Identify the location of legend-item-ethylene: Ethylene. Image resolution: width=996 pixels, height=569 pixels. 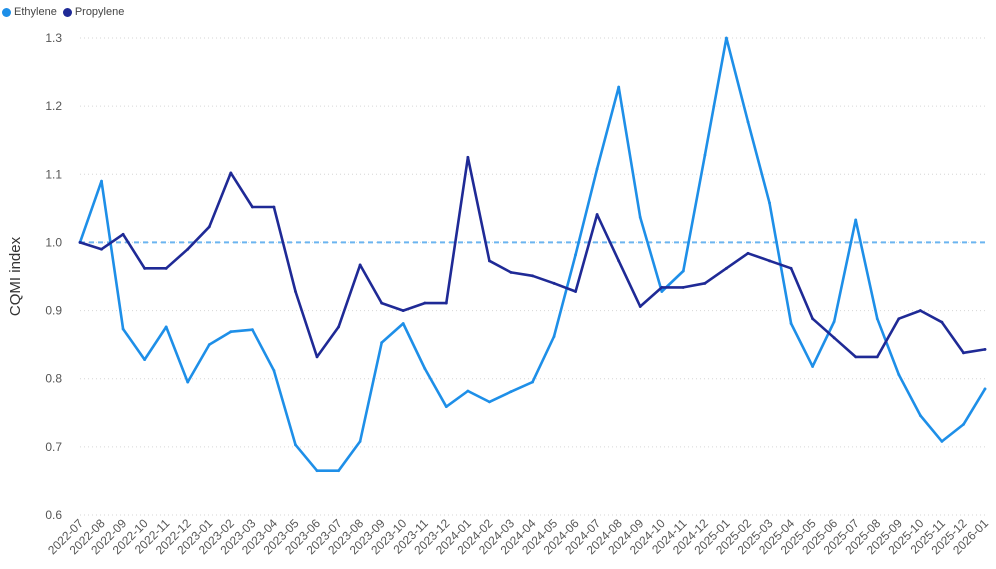
(29, 12).